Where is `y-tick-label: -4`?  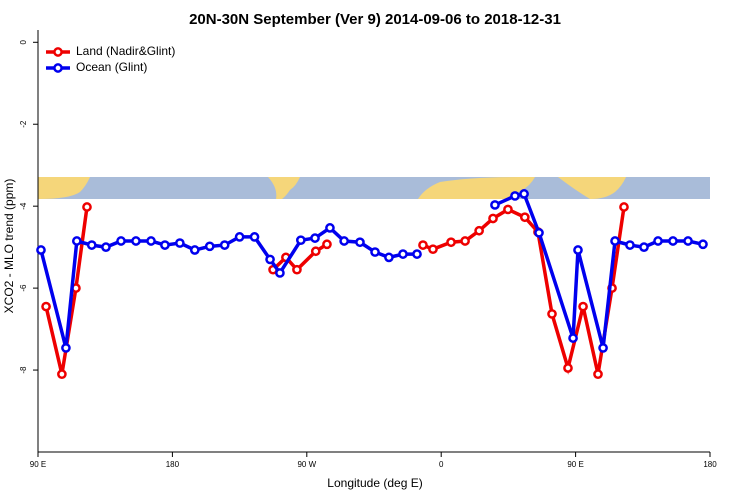 y-tick-label: -4 is located at coordinates (23, 206).